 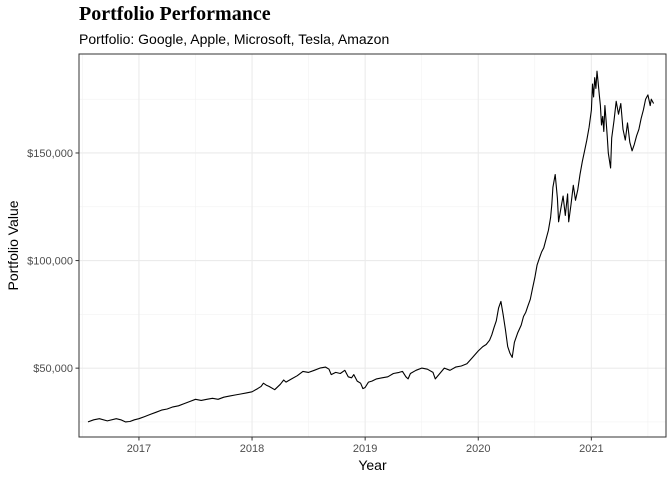 What do you see at coordinates (53, 369) in the screenshot?
I see `y-tick-label: $50,000` at bounding box center [53, 369].